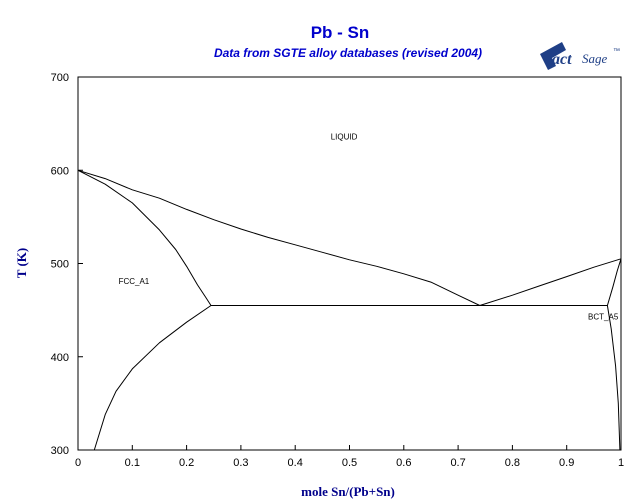 Image resolution: width=640 pixels, height=504 pixels. Describe the element at coordinates (340, 32) in the screenshot. I see `chart-title: Pb - Sn` at that location.